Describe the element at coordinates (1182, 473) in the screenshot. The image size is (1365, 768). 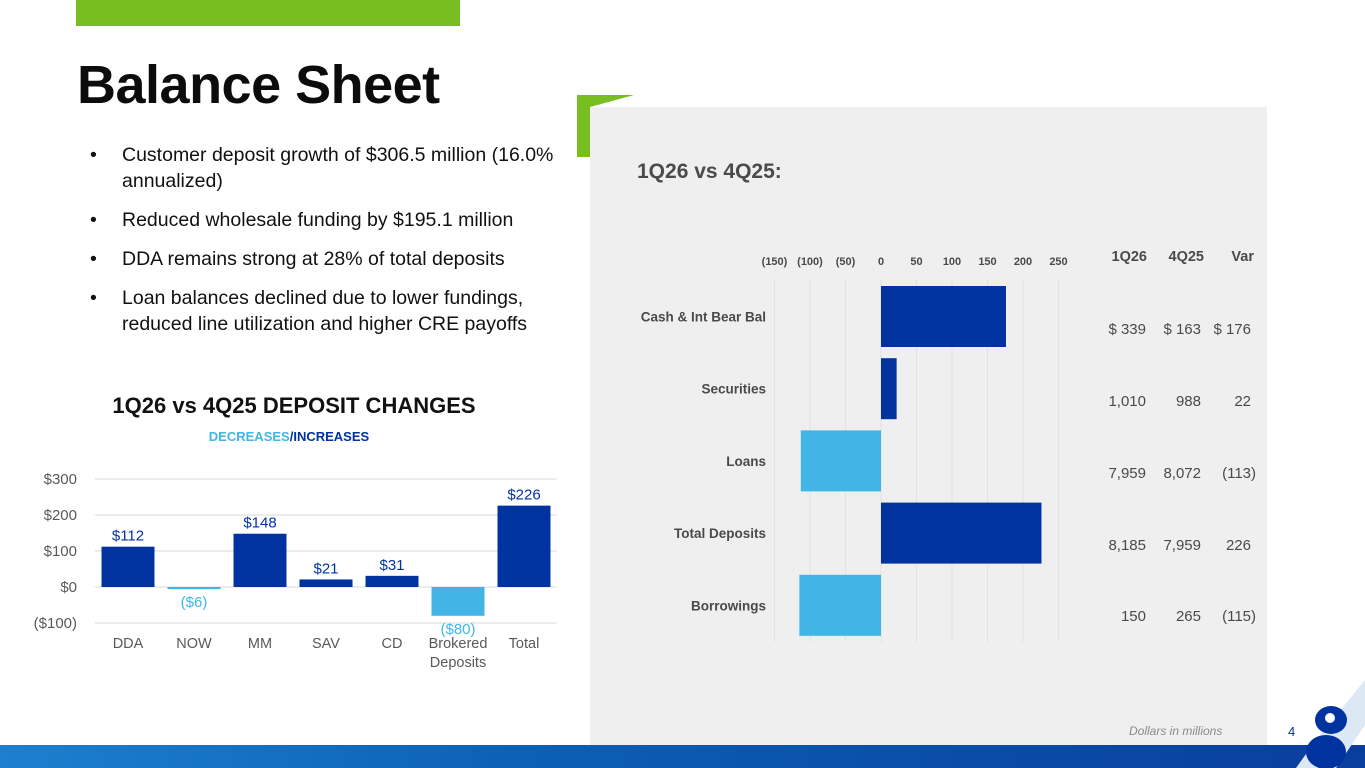
I see `value-4q25: 8,072` at that location.